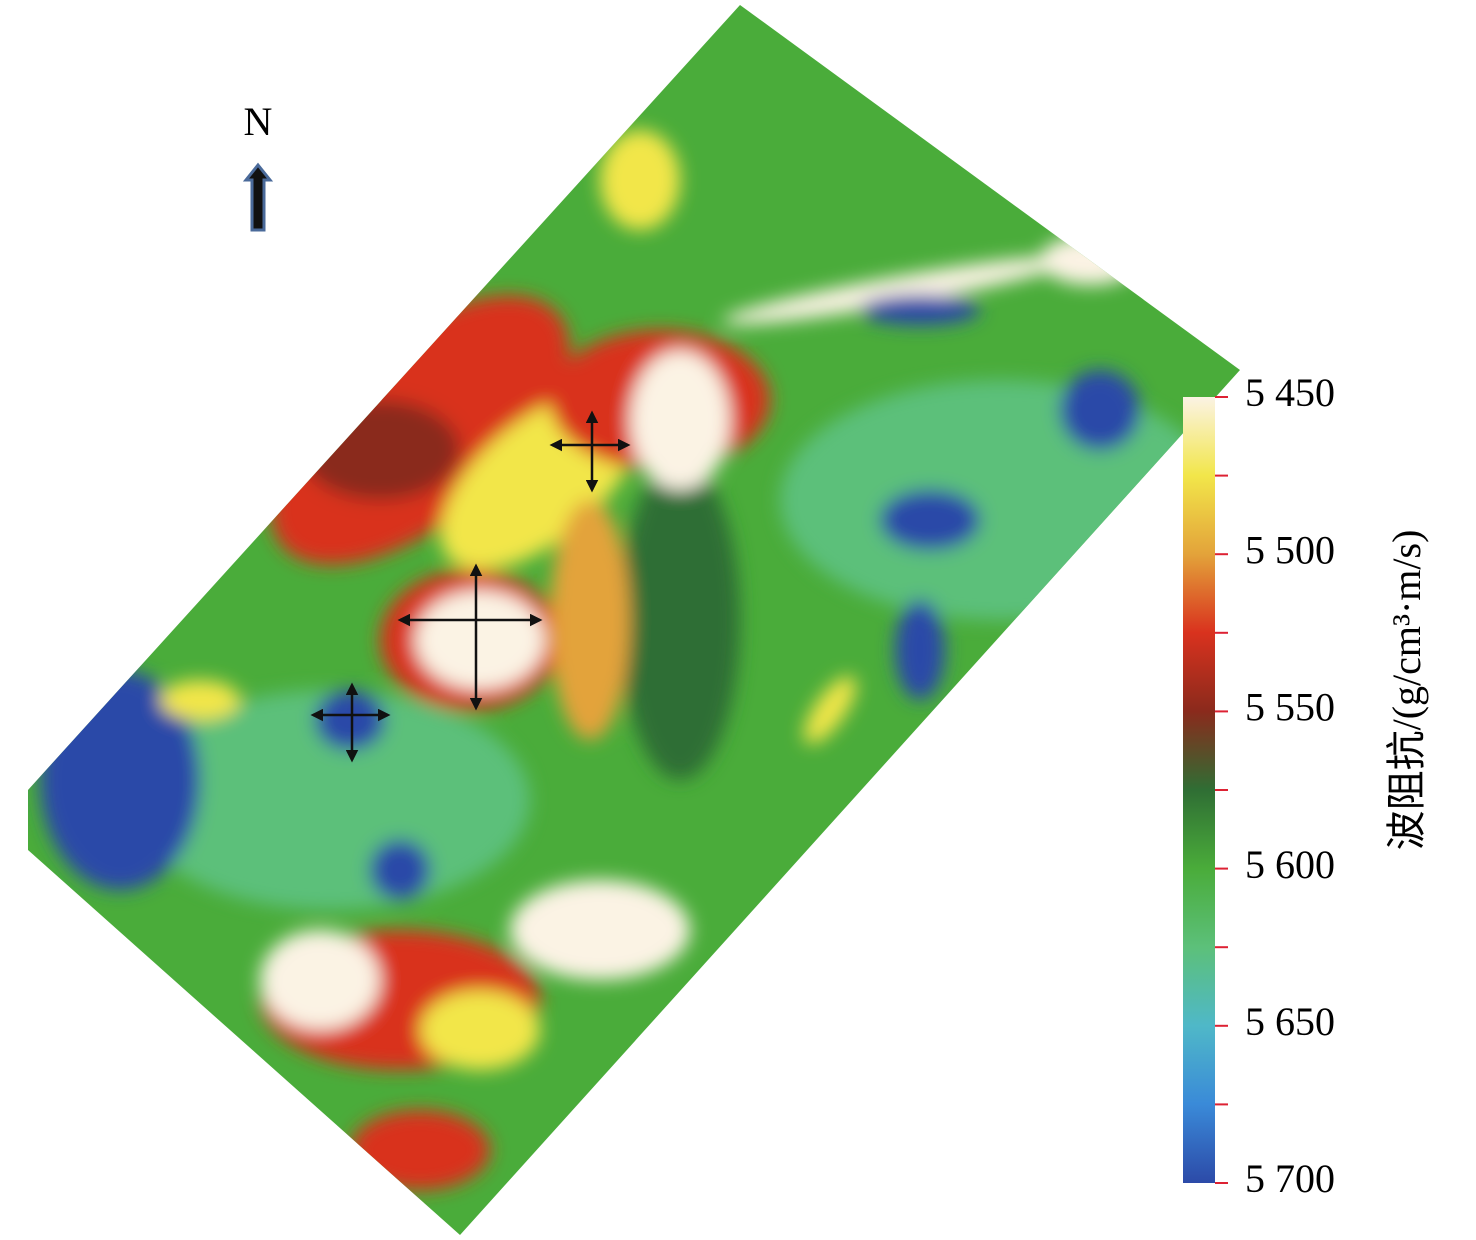 Image resolution: width=1476 pixels, height=1240 pixels. Describe the element at coordinates (1290, 1021) in the screenshot. I see `tick-label: 5 650` at that location.